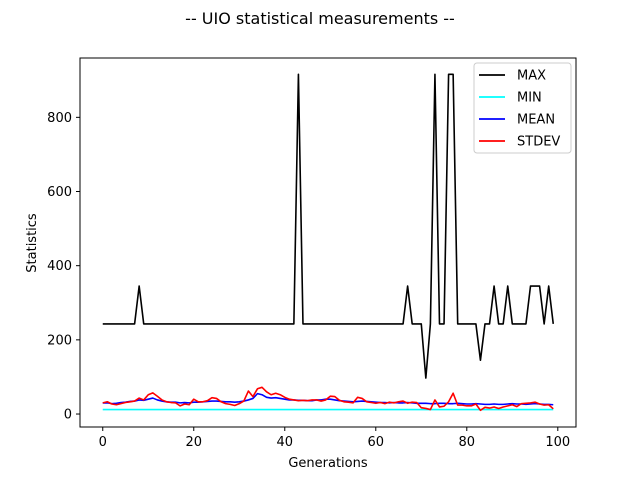  I want to click on x-tick-label: 20, so click(193, 442).